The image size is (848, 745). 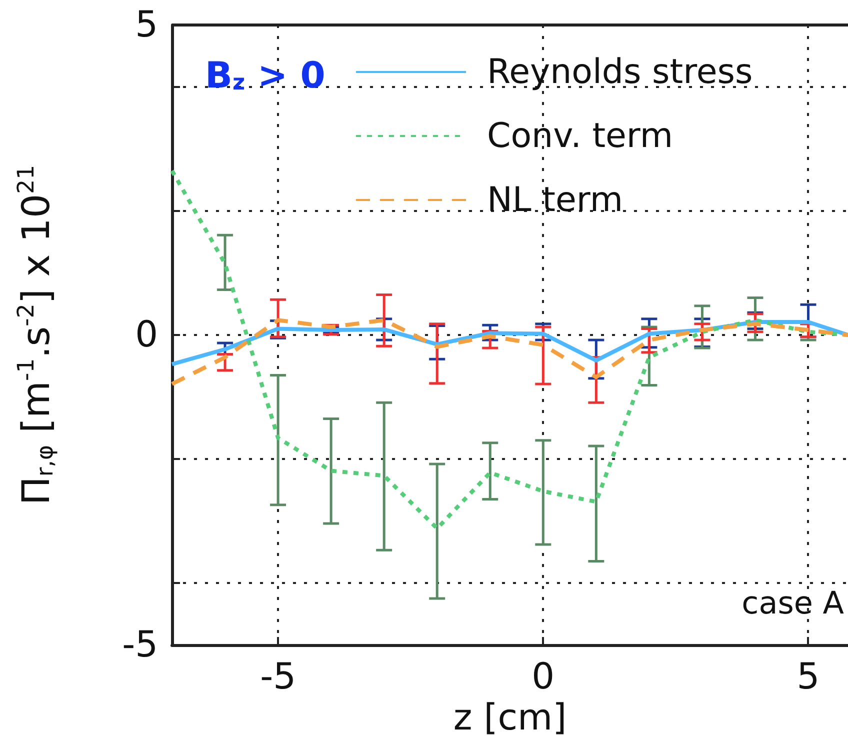 I want to click on legend-label: Conv. term, so click(x=580, y=136).